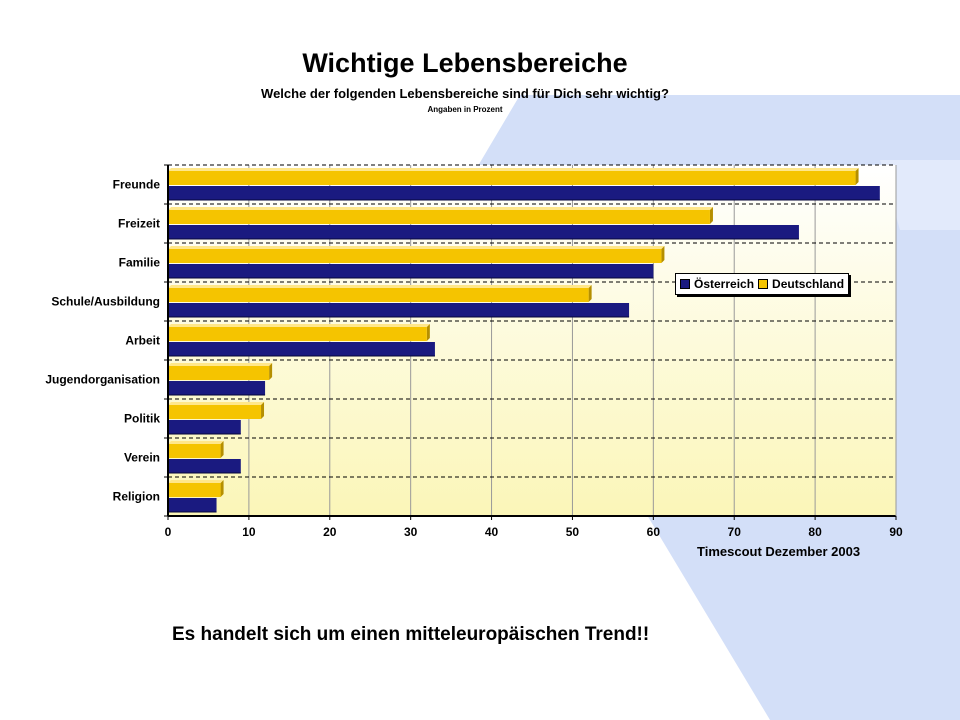  I want to click on legend-label-germany: Deutschland, so click(808, 284).